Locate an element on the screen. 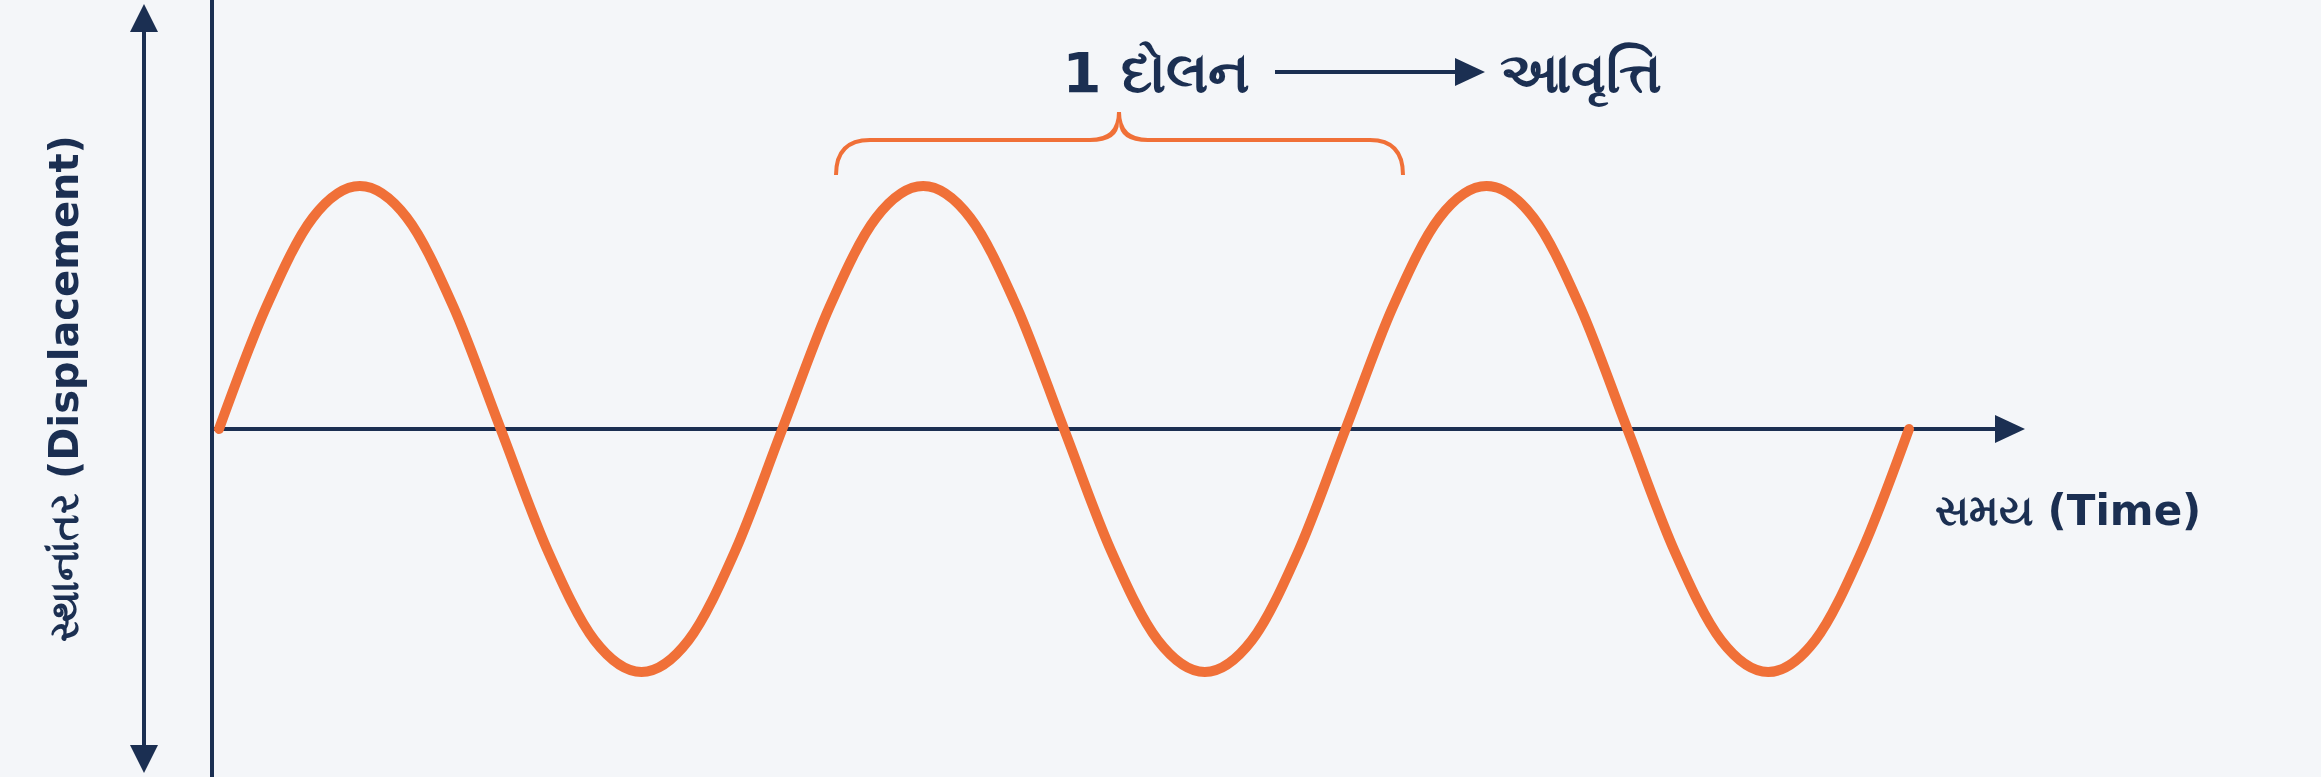 The height and width of the screenshot is (777, 2321). x-axis-title: સમય (Time) is located at coordinates (2068, 510).